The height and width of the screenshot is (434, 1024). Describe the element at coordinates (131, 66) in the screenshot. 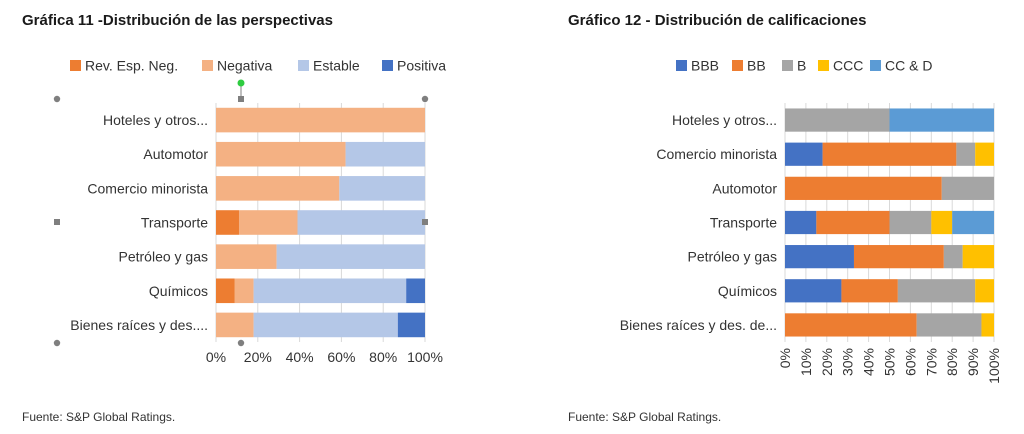

I see `legend-label: Rev. Esp. Neg.` at that location.